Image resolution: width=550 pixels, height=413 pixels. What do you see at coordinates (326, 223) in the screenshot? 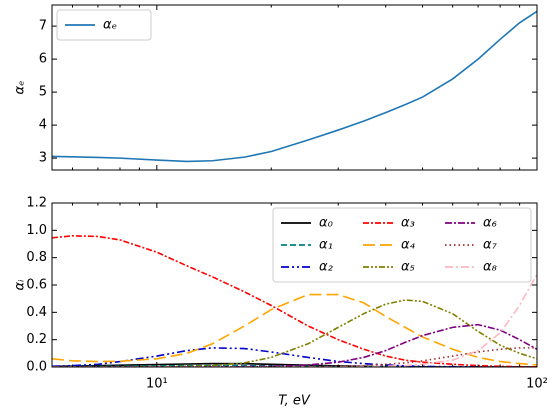
I see `legend-label: α₀` at bounding box center [326, 223].